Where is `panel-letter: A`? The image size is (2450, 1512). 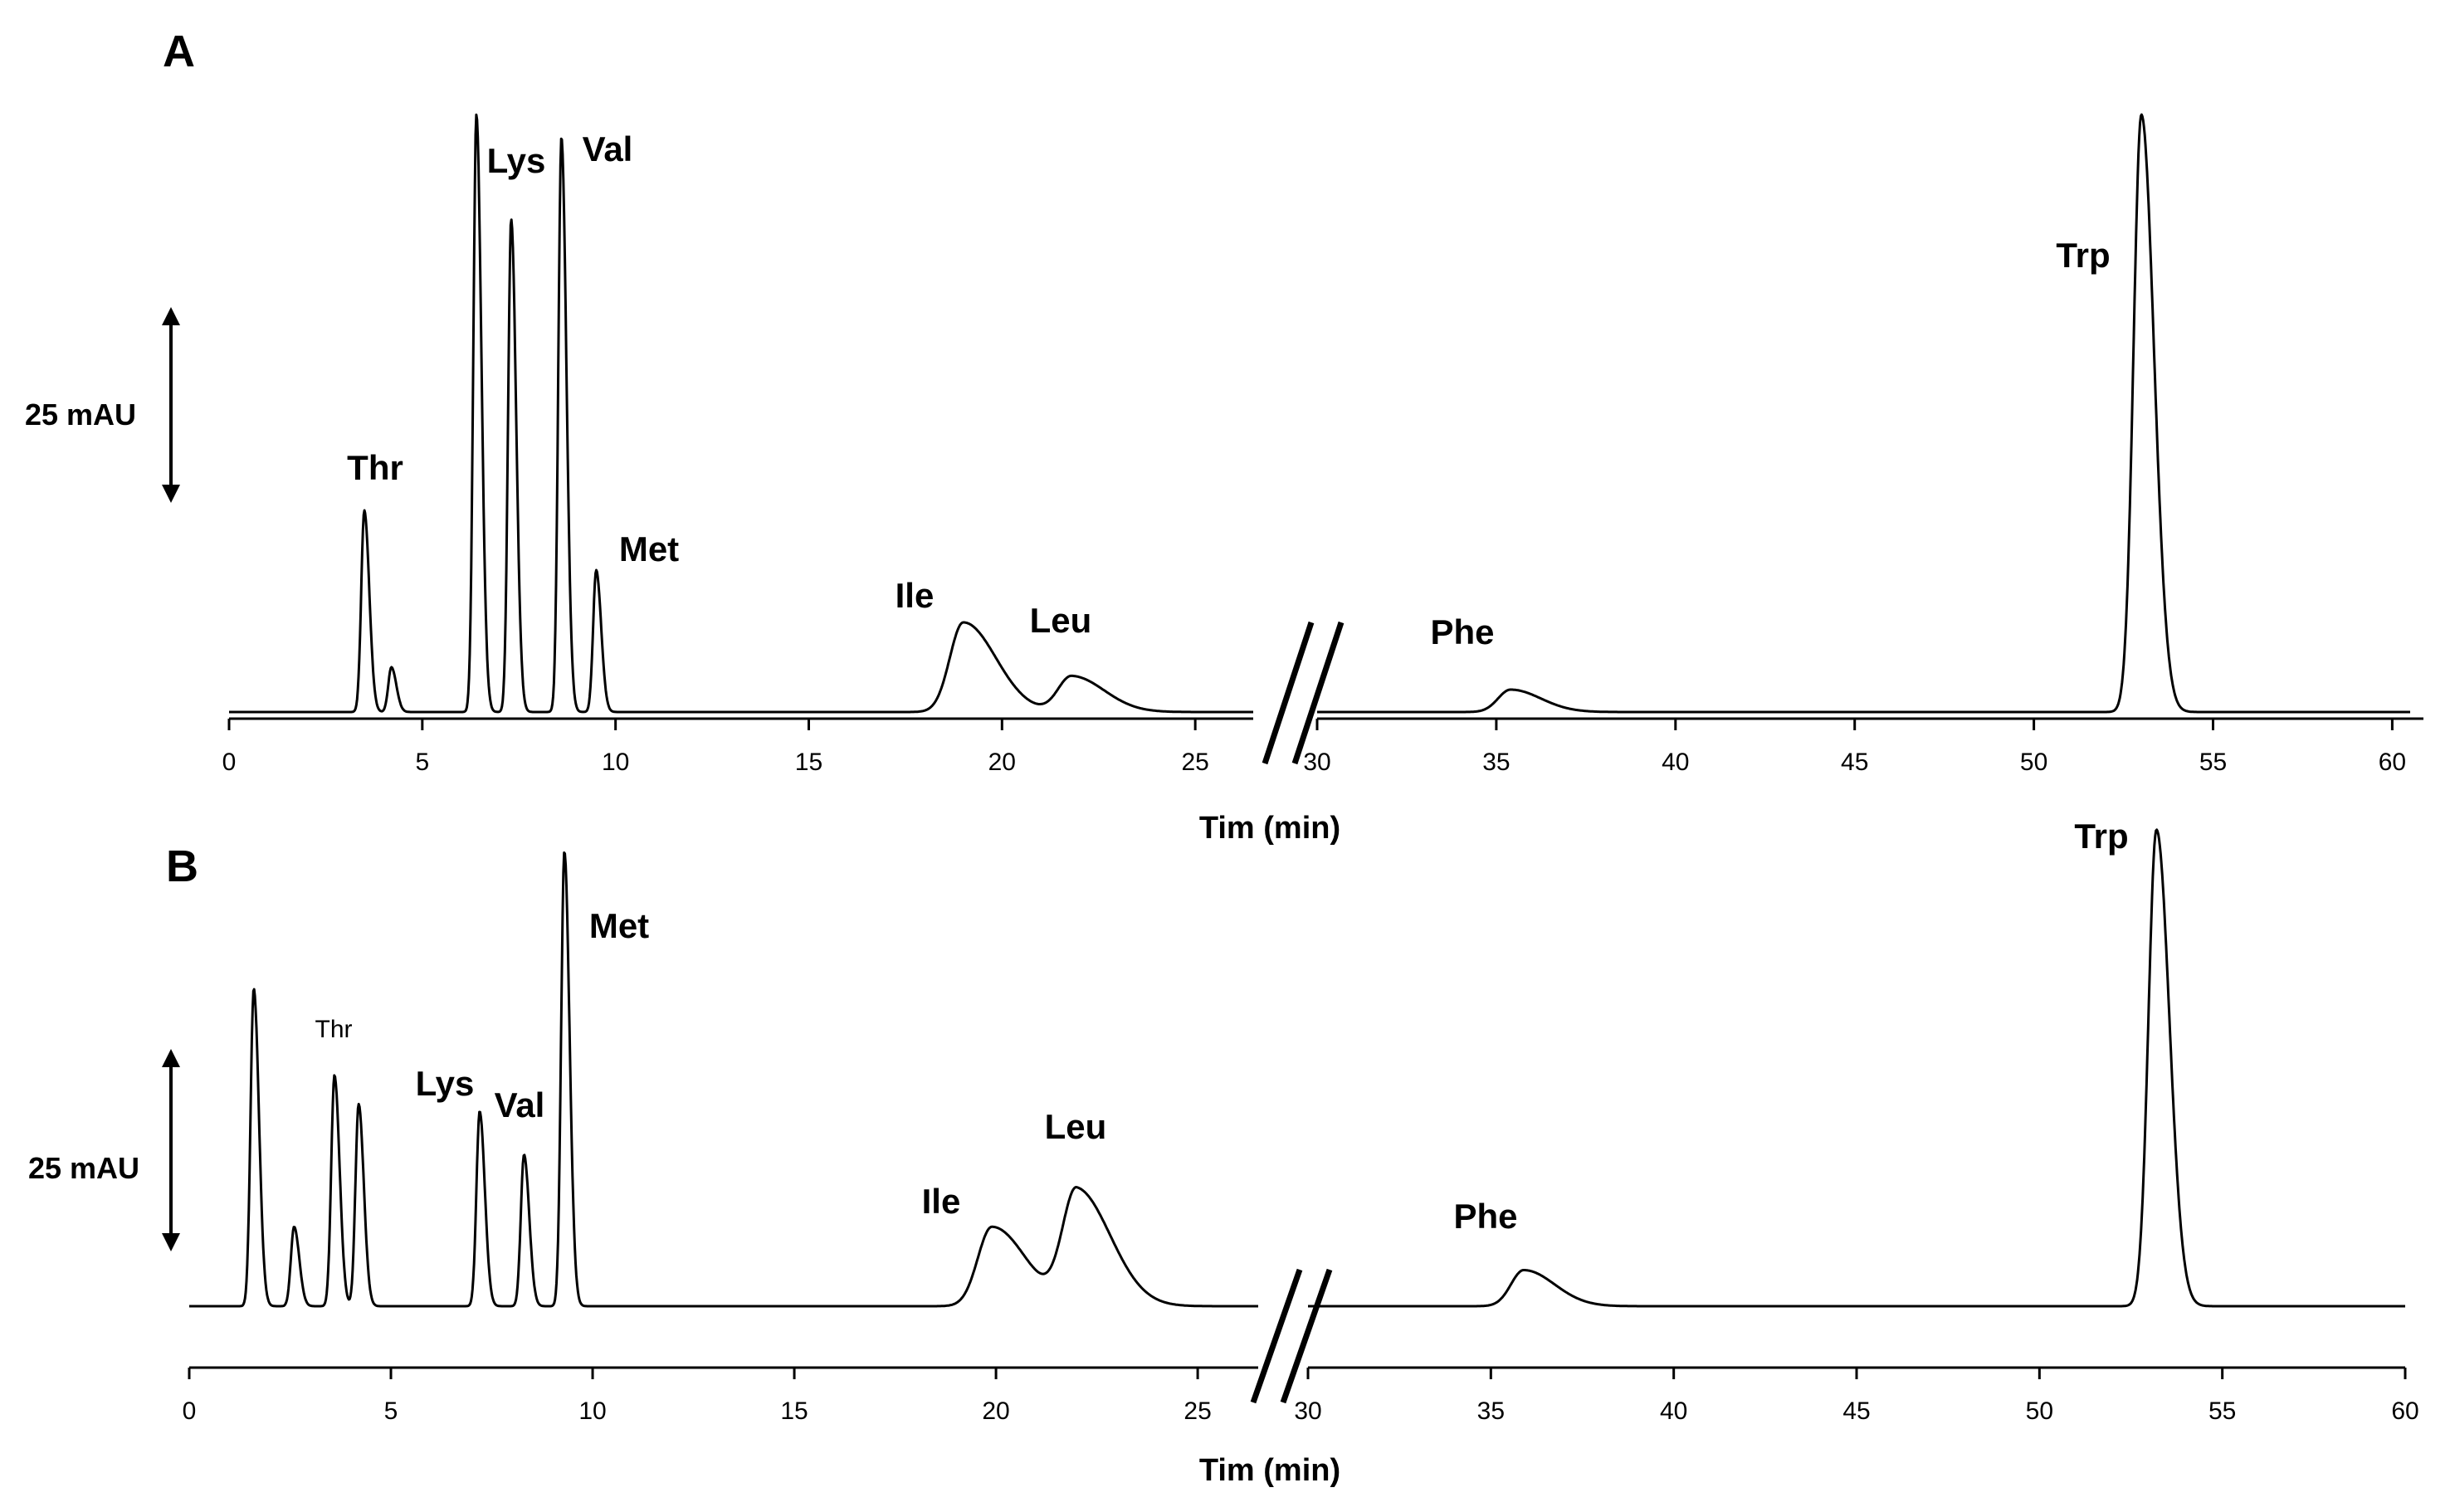
panel-letter: A is located at coordinates (179, 51).